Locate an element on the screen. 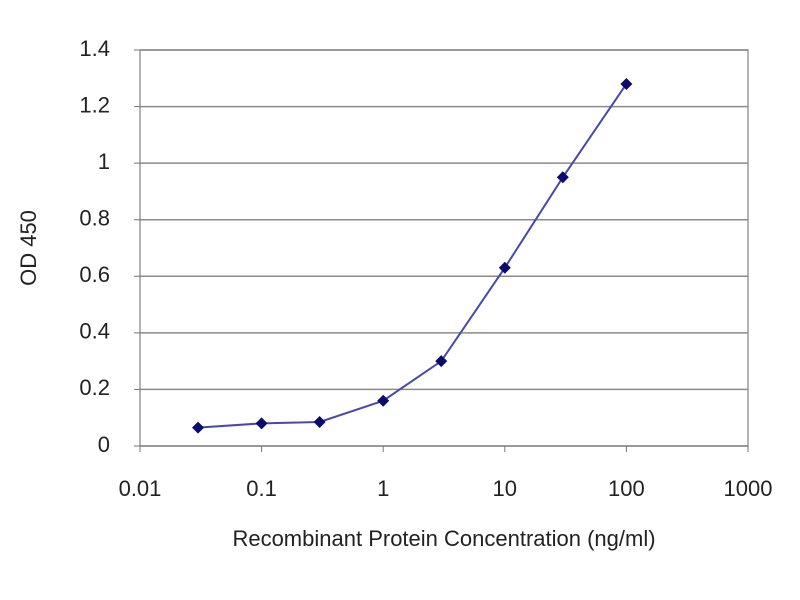 The width and height of the screenshot is (800, 600). y-tick-label: 0.8 is located at coordinates (94, 218).